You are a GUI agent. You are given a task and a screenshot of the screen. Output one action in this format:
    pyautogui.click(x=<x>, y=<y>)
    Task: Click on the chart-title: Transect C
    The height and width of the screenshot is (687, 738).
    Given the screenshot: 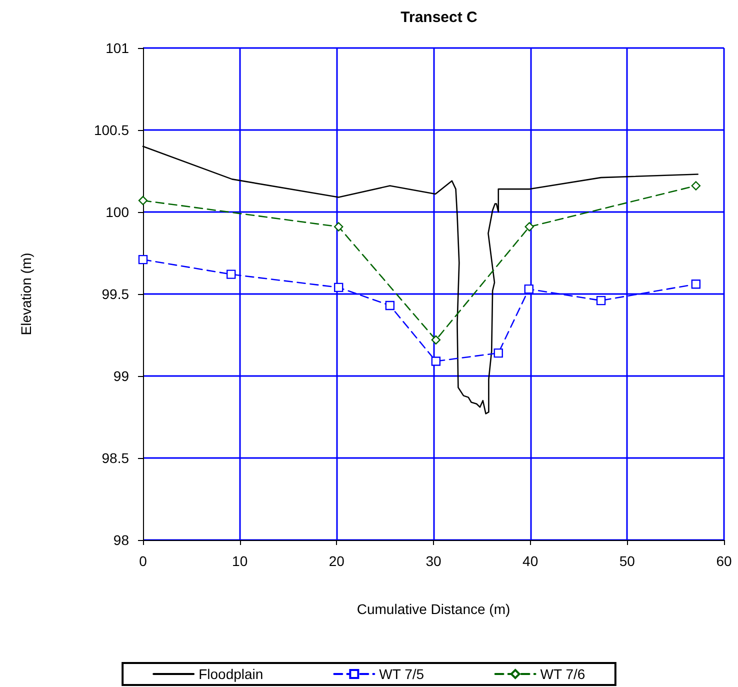 What is the action you would take?
    pyautogui.click(x=439, y=17)
    